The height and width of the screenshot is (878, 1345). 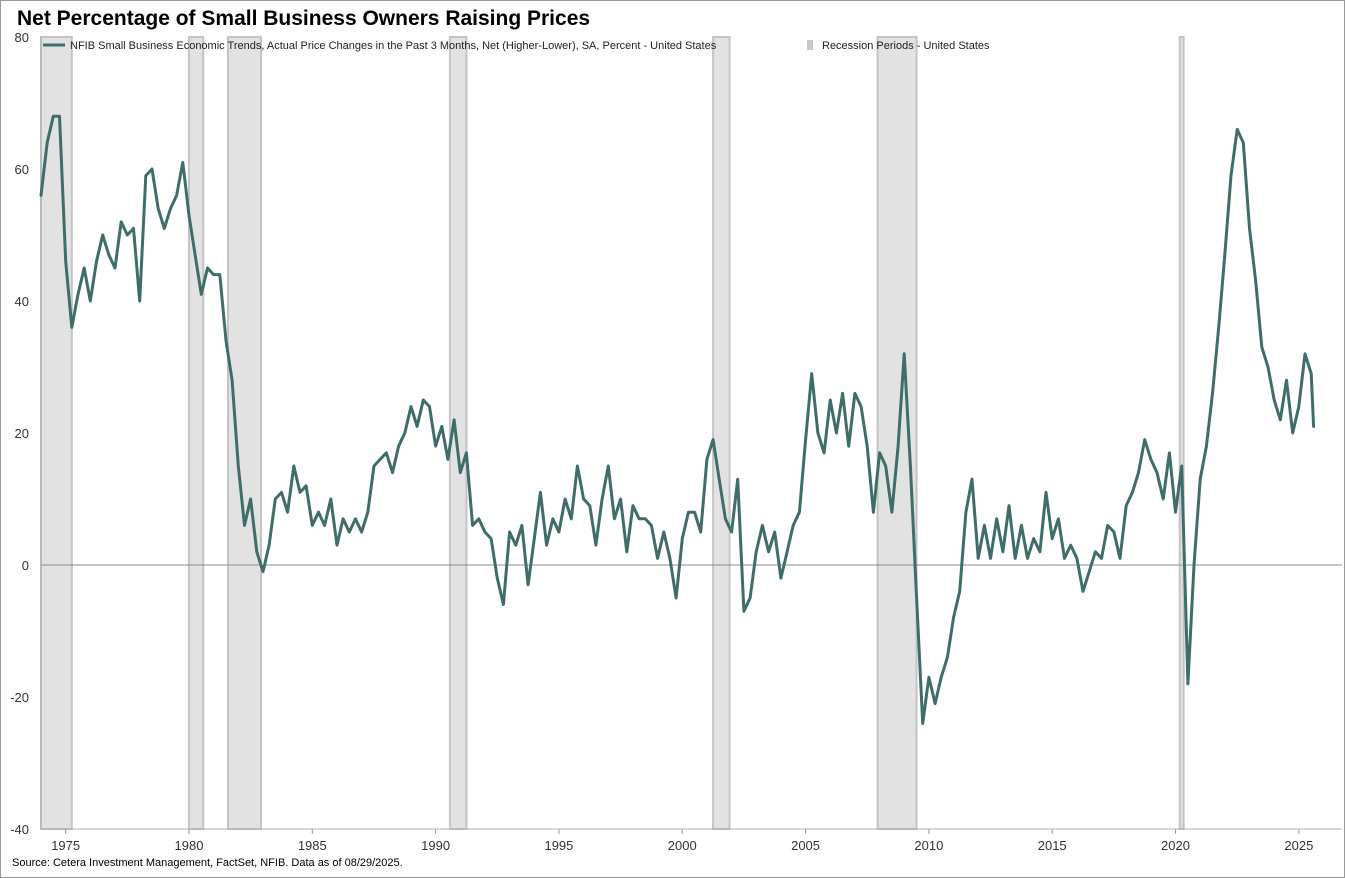 What do you see at coordinates (312, 845) in the screenshot?
I see `x-tick-label: 1985` at bounding box center [312, 845].